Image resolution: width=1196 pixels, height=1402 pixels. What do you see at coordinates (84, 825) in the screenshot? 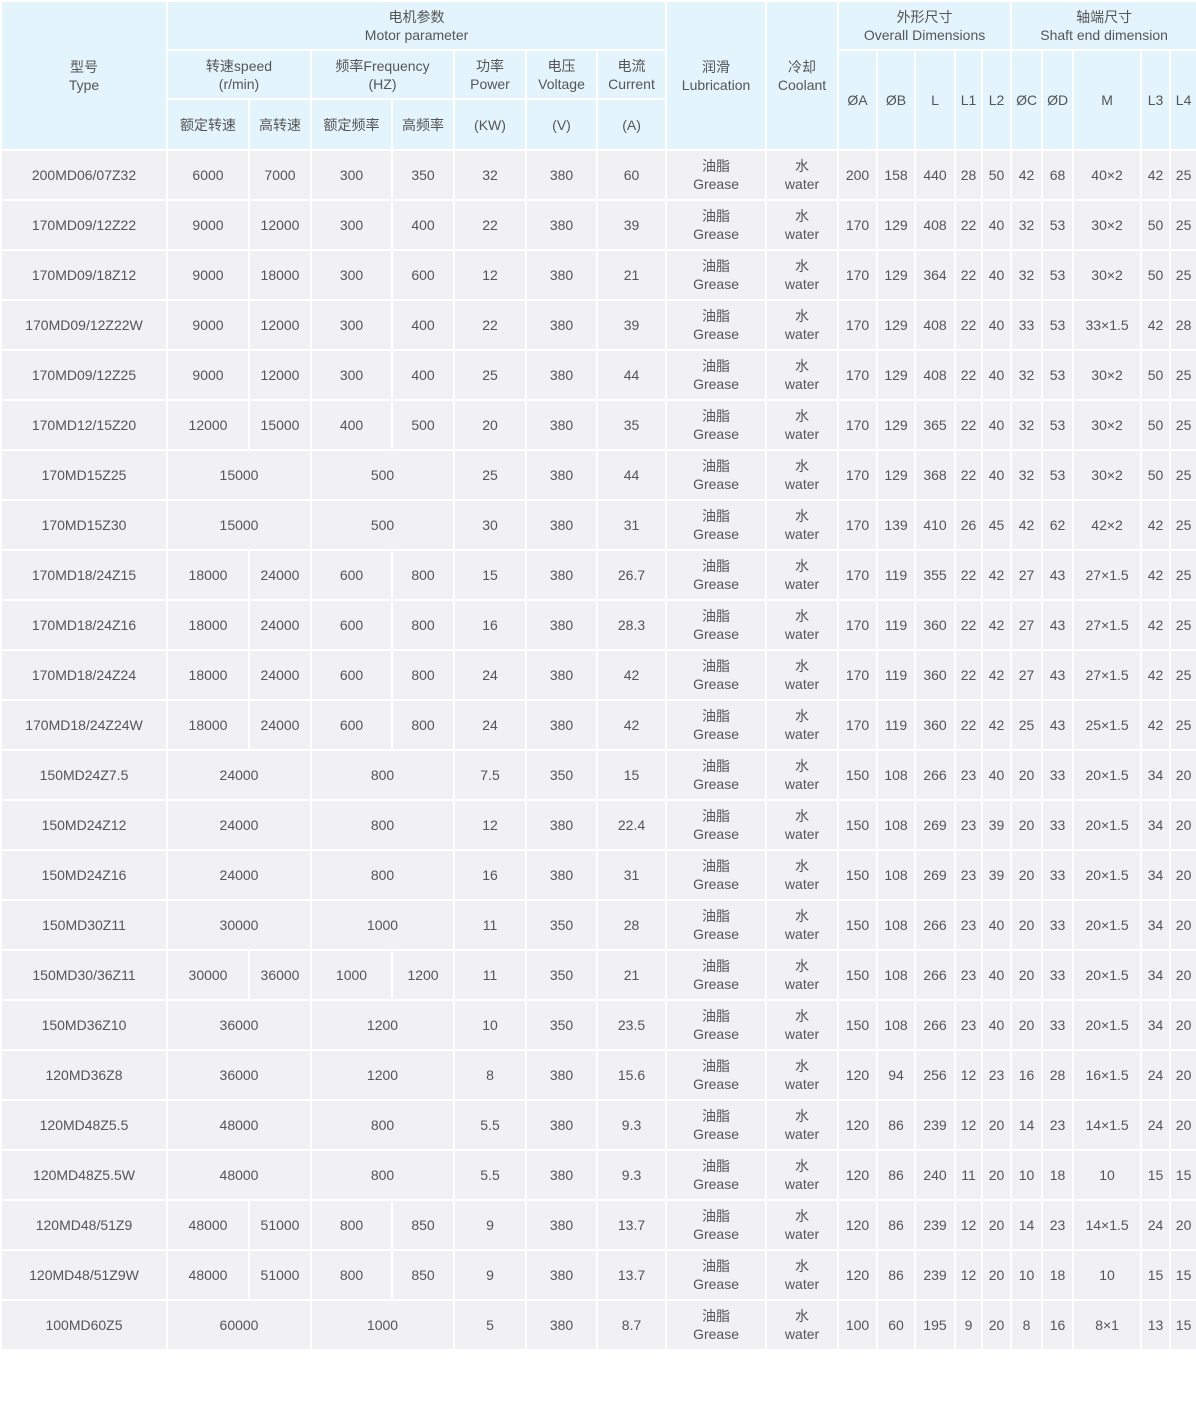
I see `type-cell: 150MD24Z12` at bounding box center [84, 825].